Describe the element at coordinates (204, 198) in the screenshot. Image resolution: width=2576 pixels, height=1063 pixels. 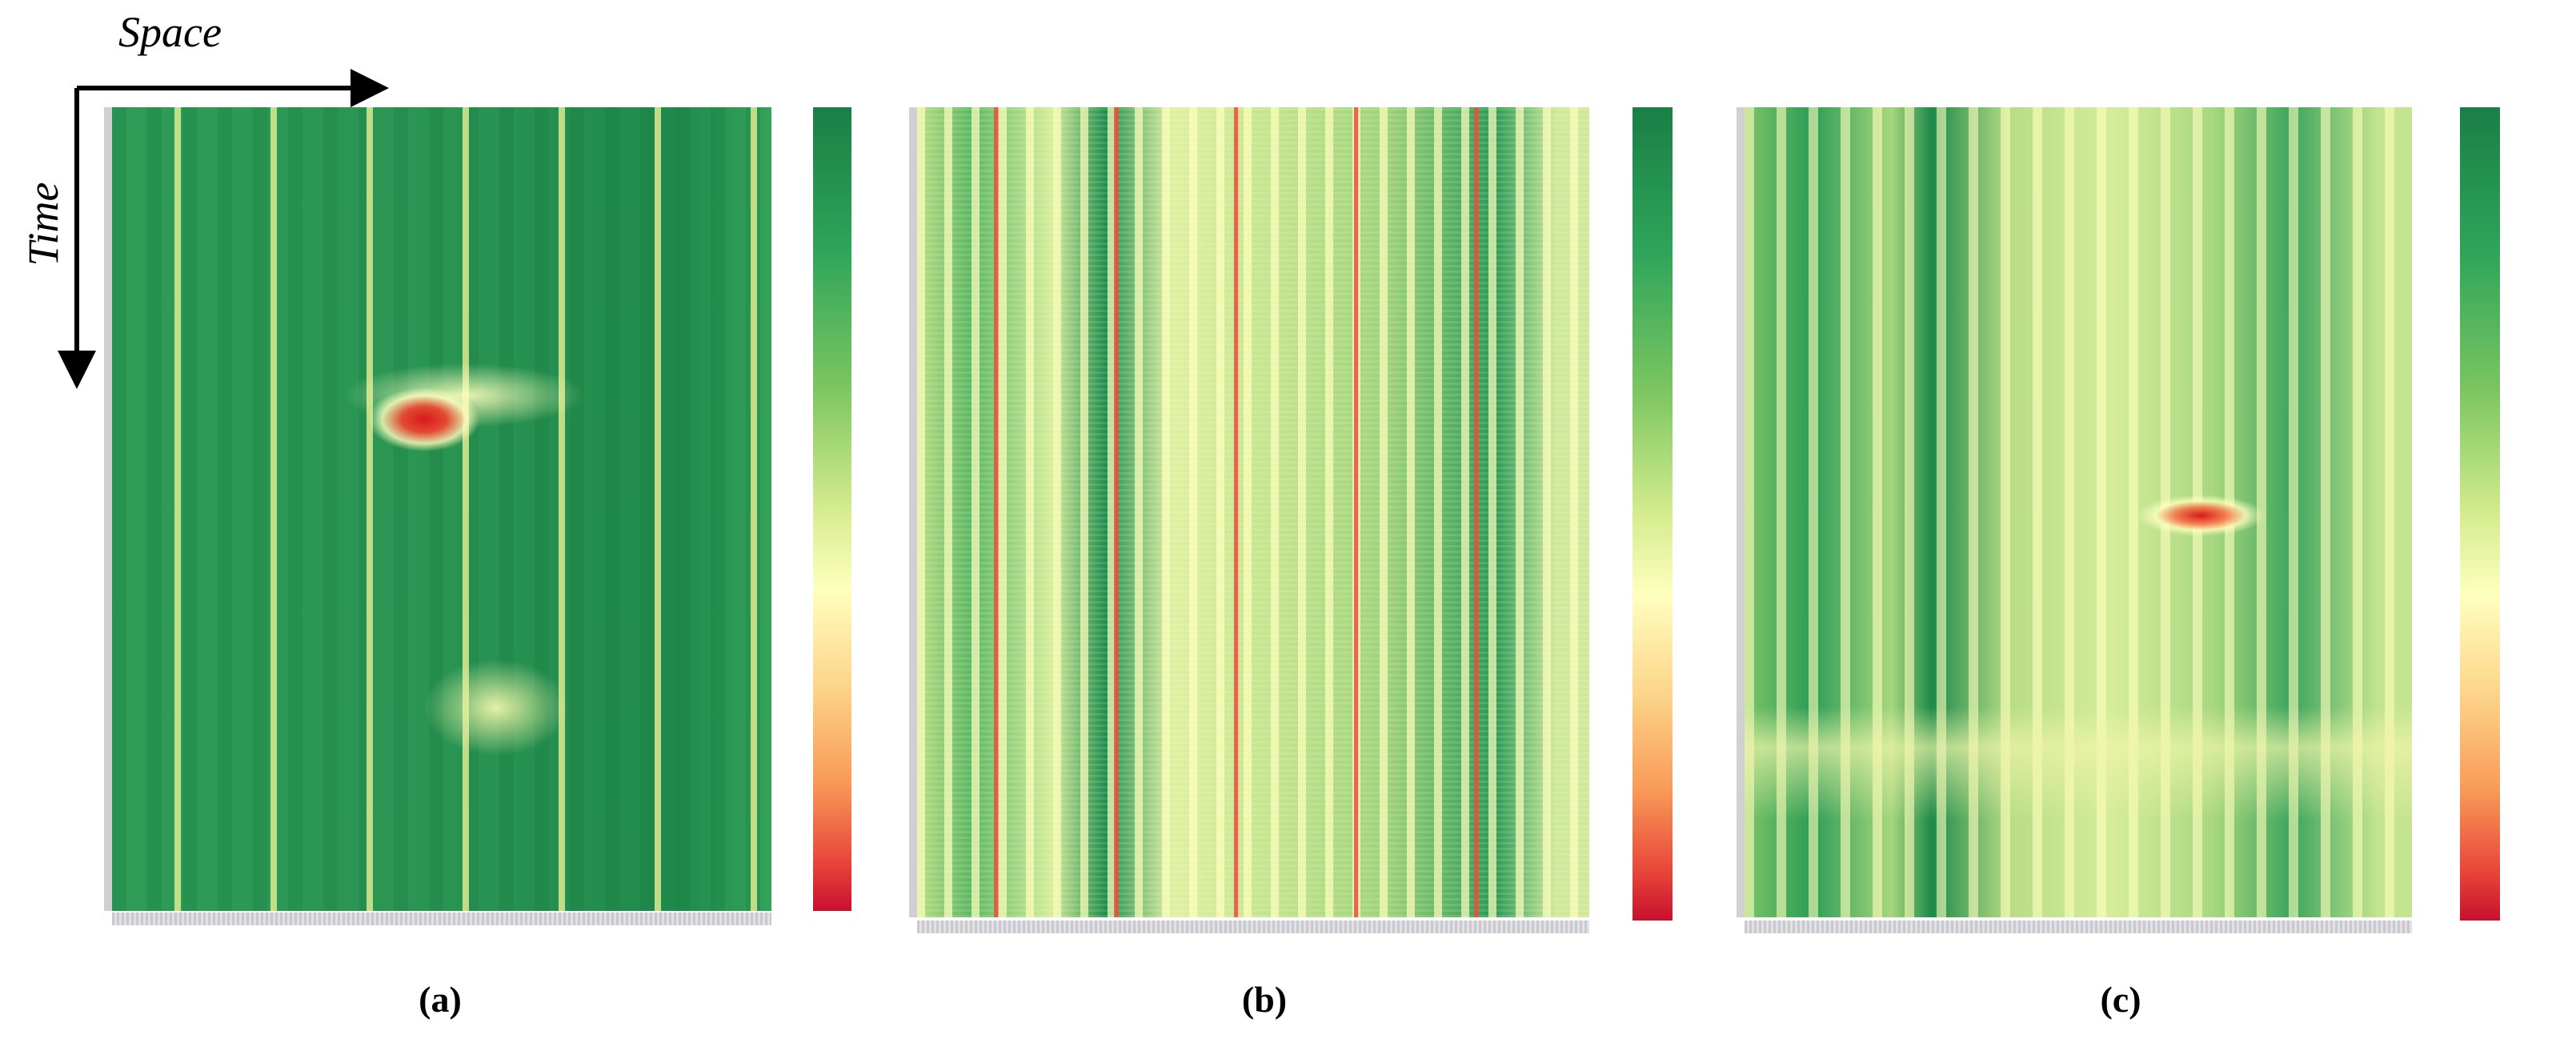
I see `axis-arrows: Space Time` at that location.